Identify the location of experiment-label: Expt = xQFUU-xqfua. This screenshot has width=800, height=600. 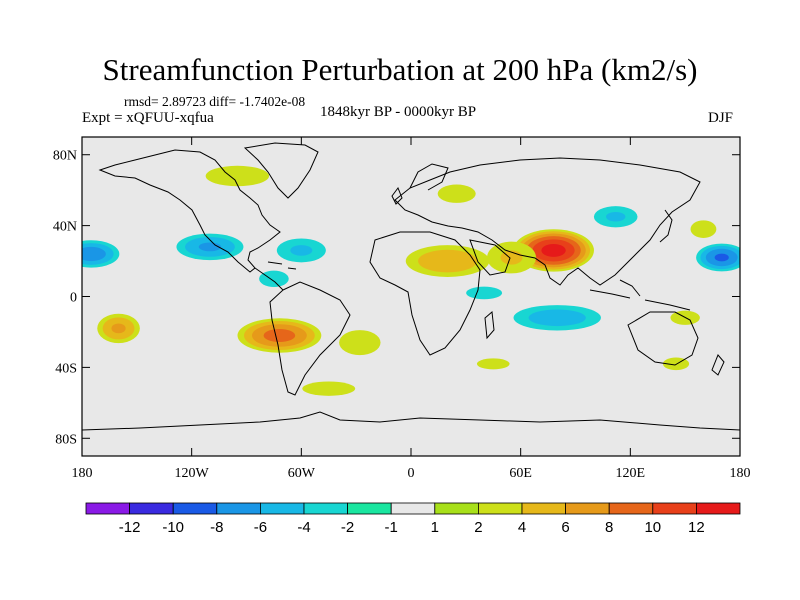
(148, 118).